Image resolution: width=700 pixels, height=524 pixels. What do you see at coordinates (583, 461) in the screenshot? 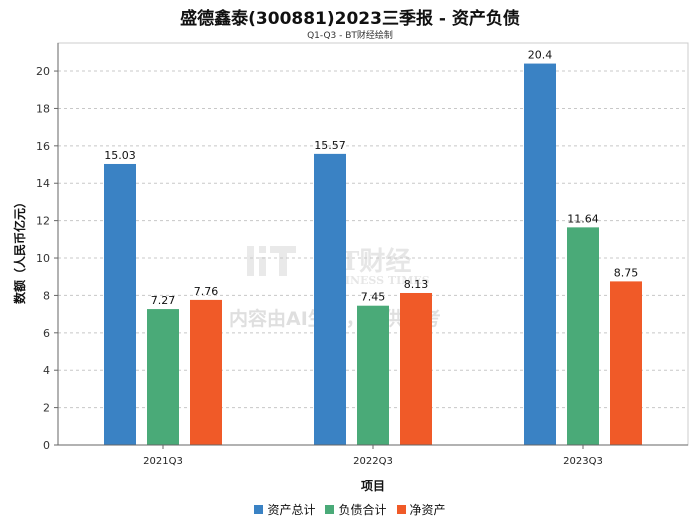
I see `x-tick-label: 2023Q3` at bounding box center [583, 461].